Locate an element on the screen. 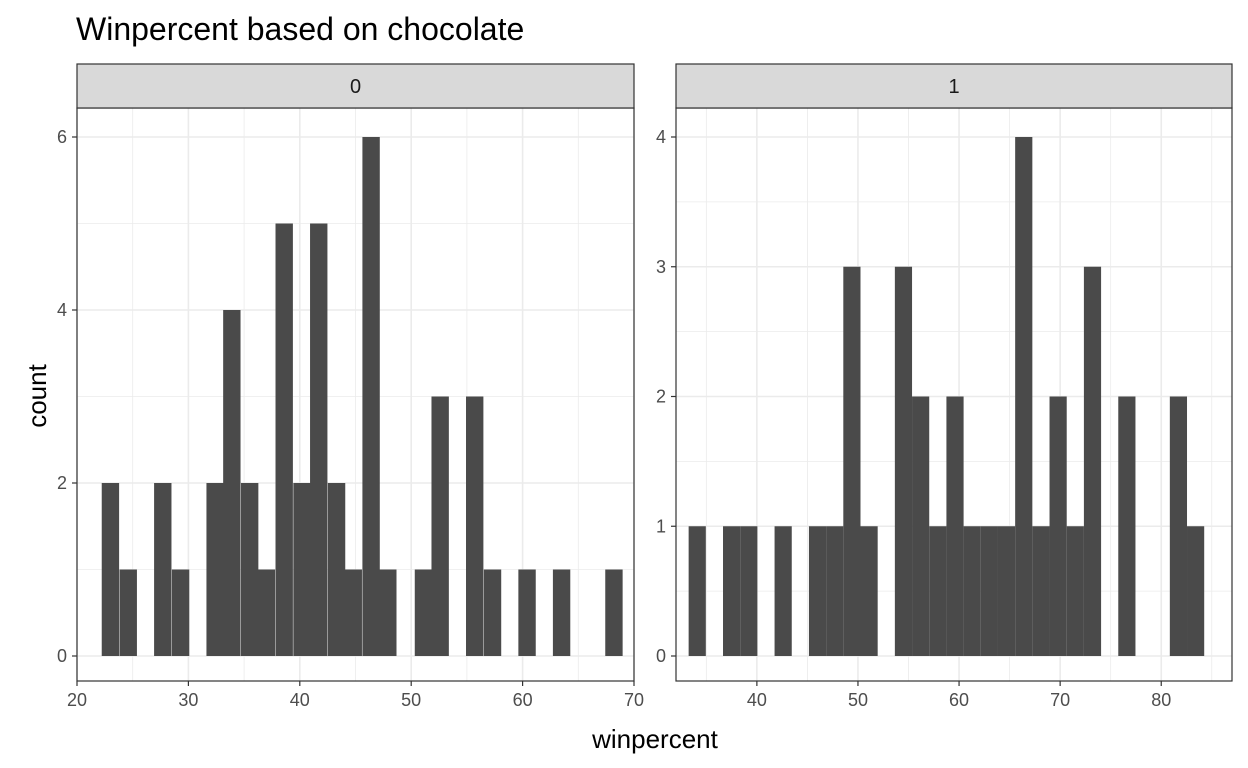 This screenshot has width=1248, height=768. y-axis-title: count is located at coordinates (37, 395).